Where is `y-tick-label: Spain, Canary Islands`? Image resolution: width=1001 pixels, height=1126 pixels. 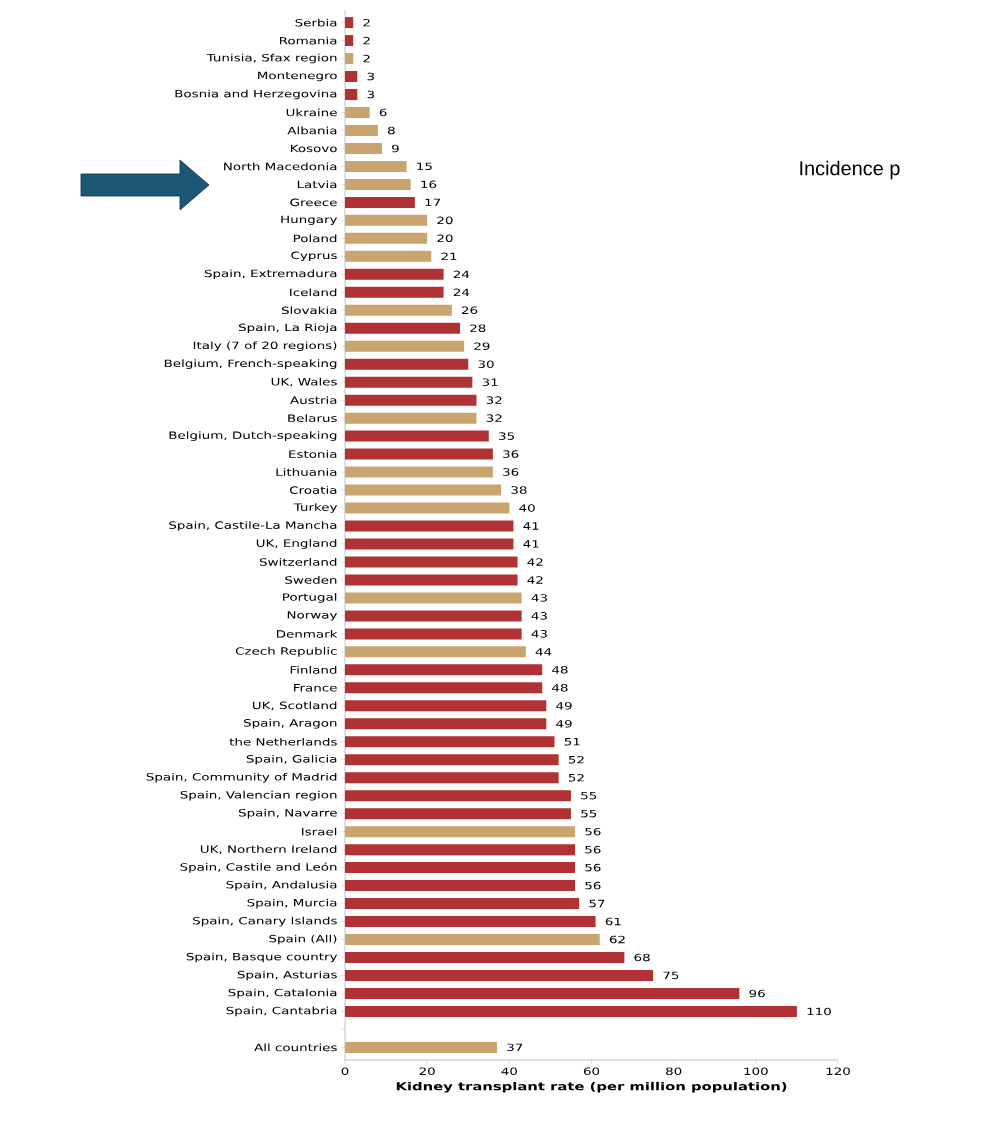 y-tick-label: Spain, Canary Islands is located at coordinates (265, 921).